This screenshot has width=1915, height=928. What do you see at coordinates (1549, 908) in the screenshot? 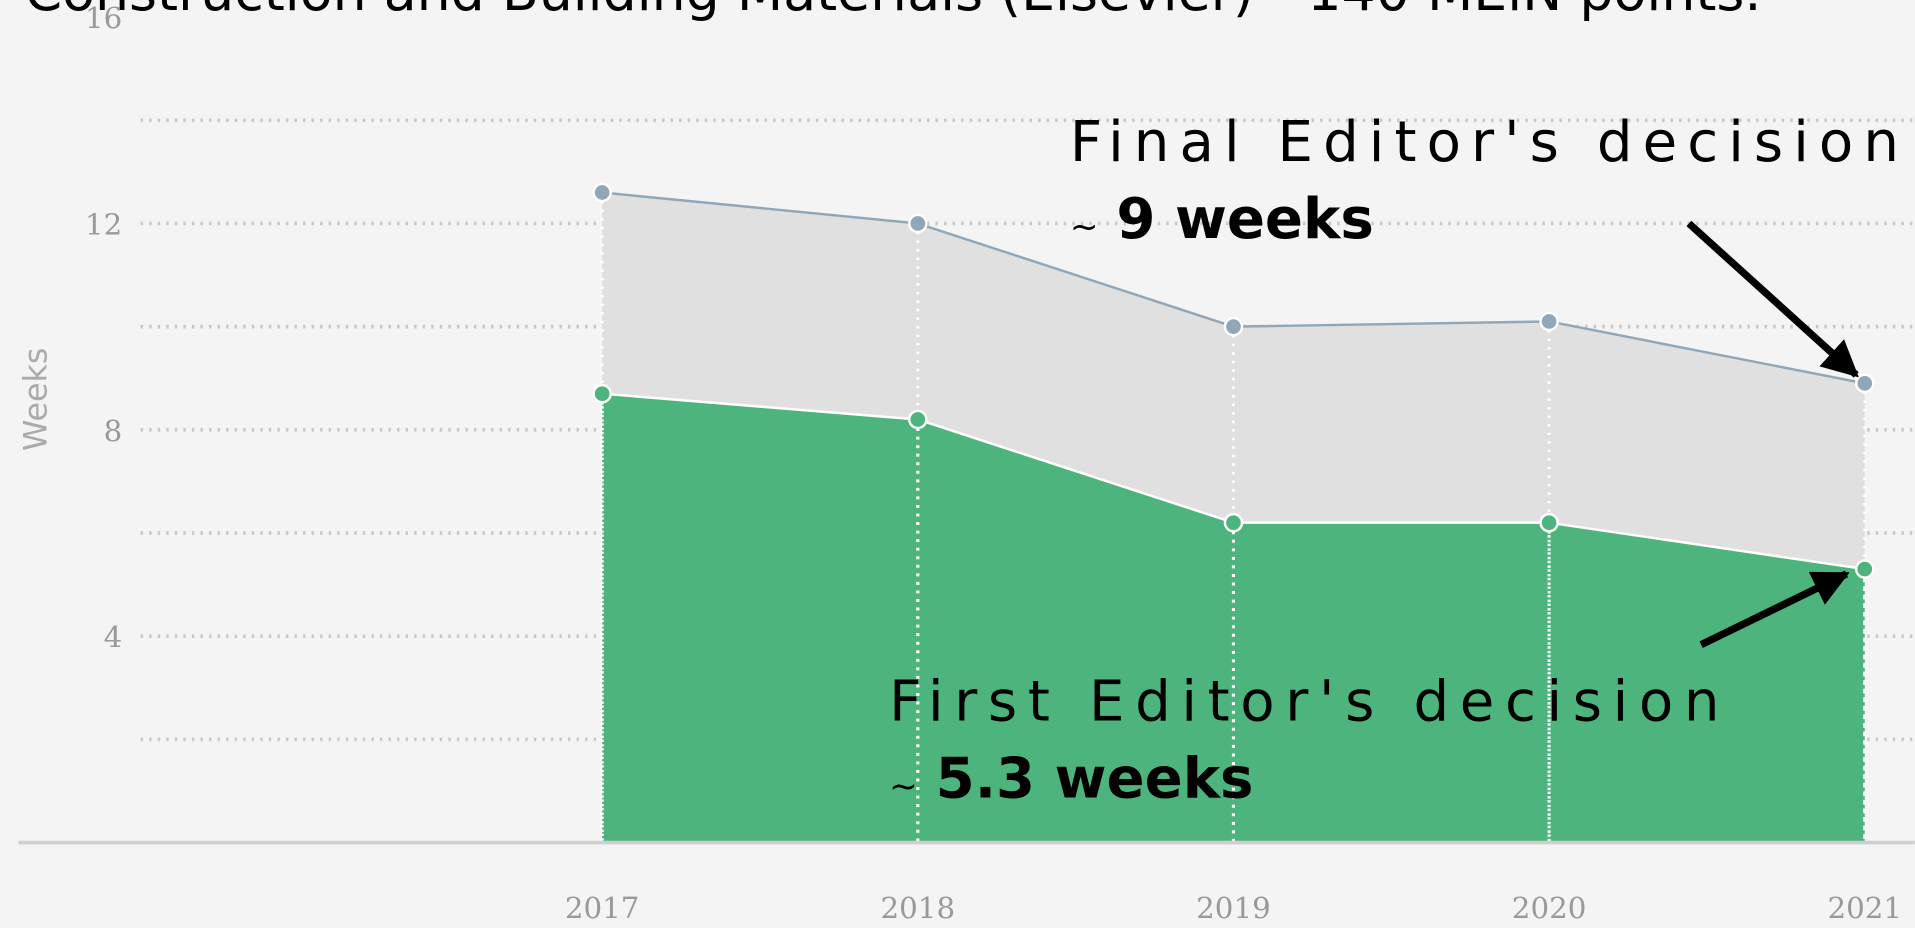
I see `x-tick-label: 2020` at bounding box center [1549, 908].